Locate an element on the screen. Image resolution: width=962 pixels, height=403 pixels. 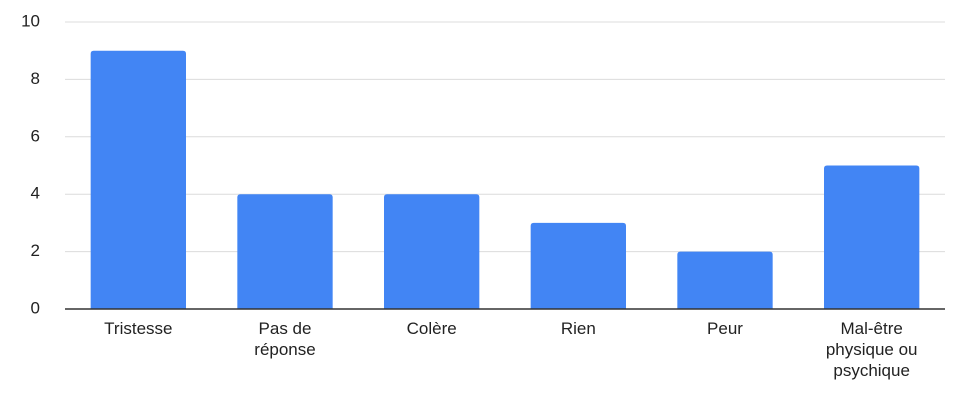
y-tick-label: 10 is located at coordinates (30, 20).